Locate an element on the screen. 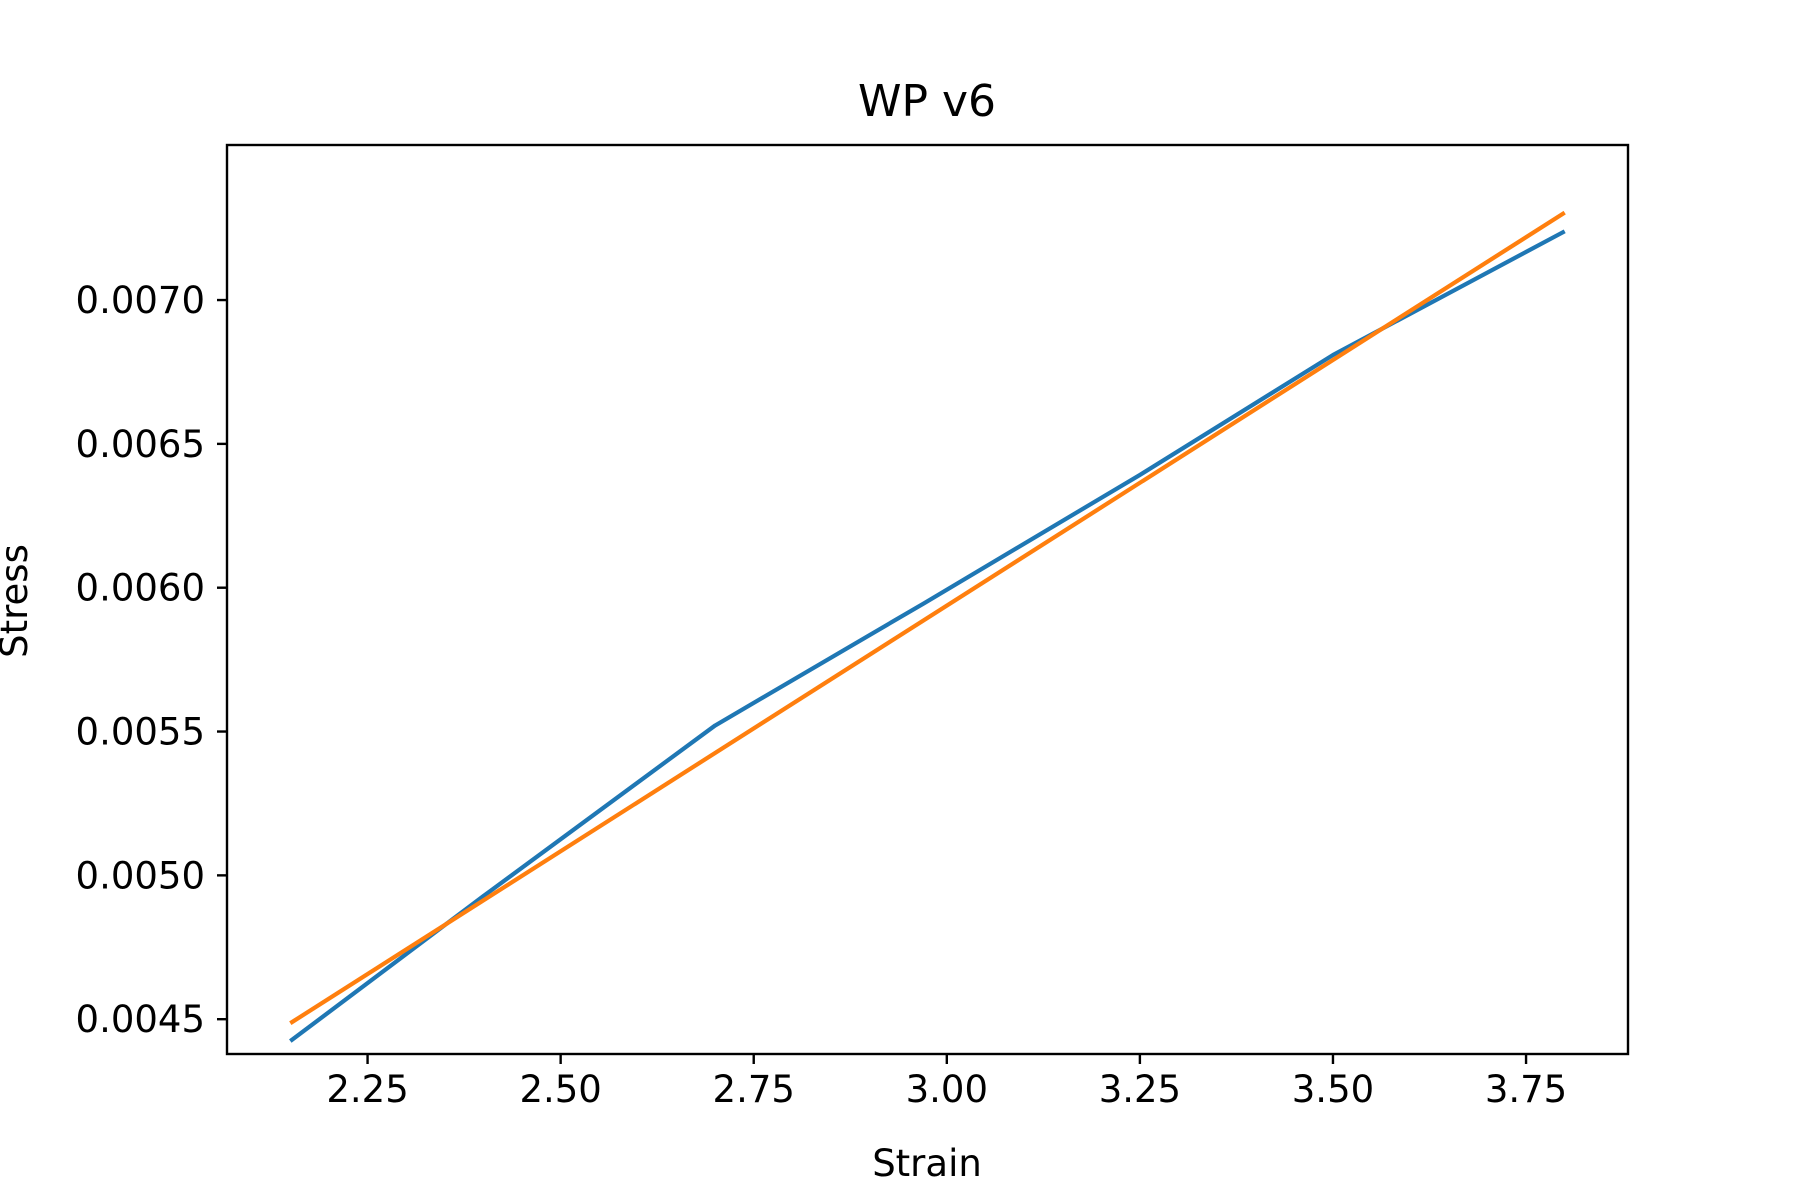  y-axis-label: Stress is located at coordinates (18, 601).